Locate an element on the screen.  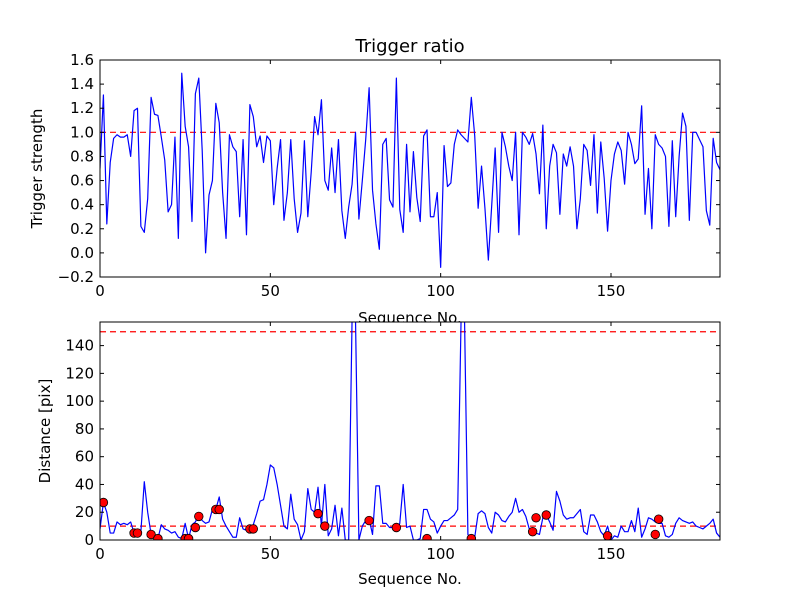
y-tick-label: 0.2 is located at coordinates (82, 229).